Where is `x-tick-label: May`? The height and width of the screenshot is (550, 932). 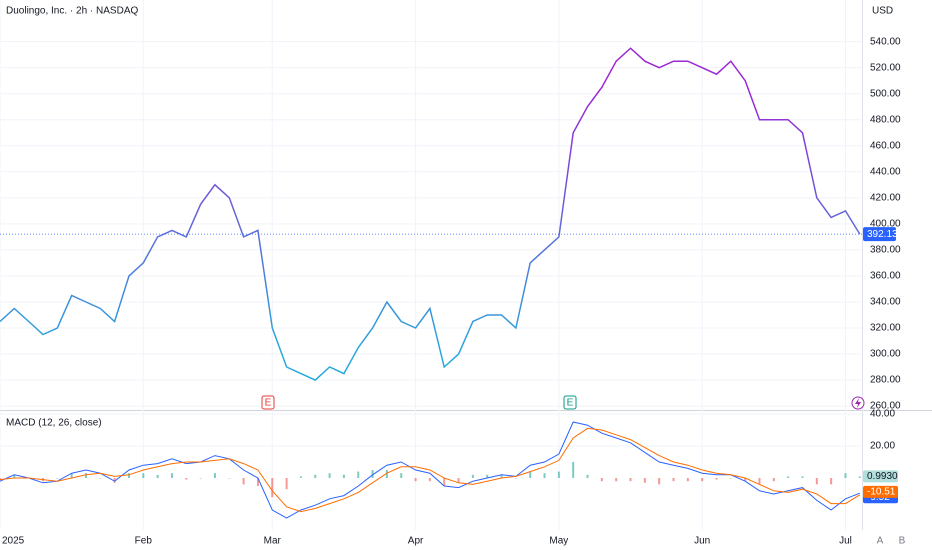
x-tick-label: May is located at coordinates (558, 541).